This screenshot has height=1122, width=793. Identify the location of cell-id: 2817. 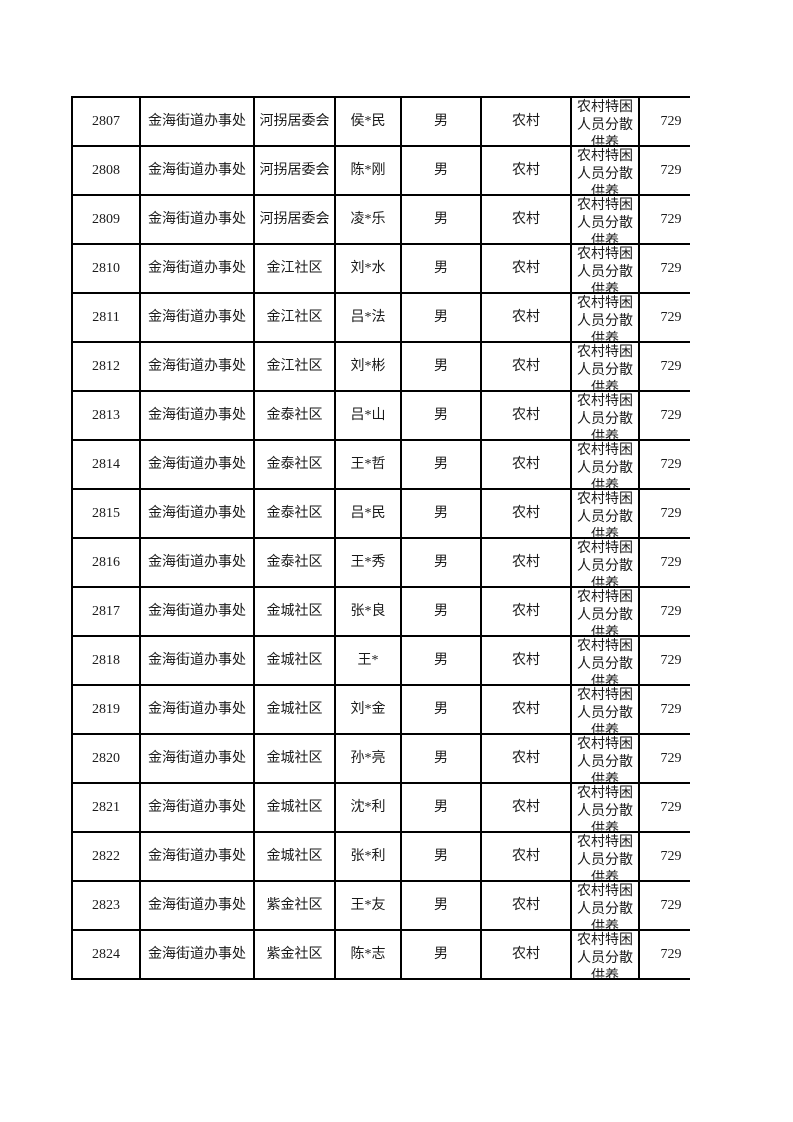
(106, 611).